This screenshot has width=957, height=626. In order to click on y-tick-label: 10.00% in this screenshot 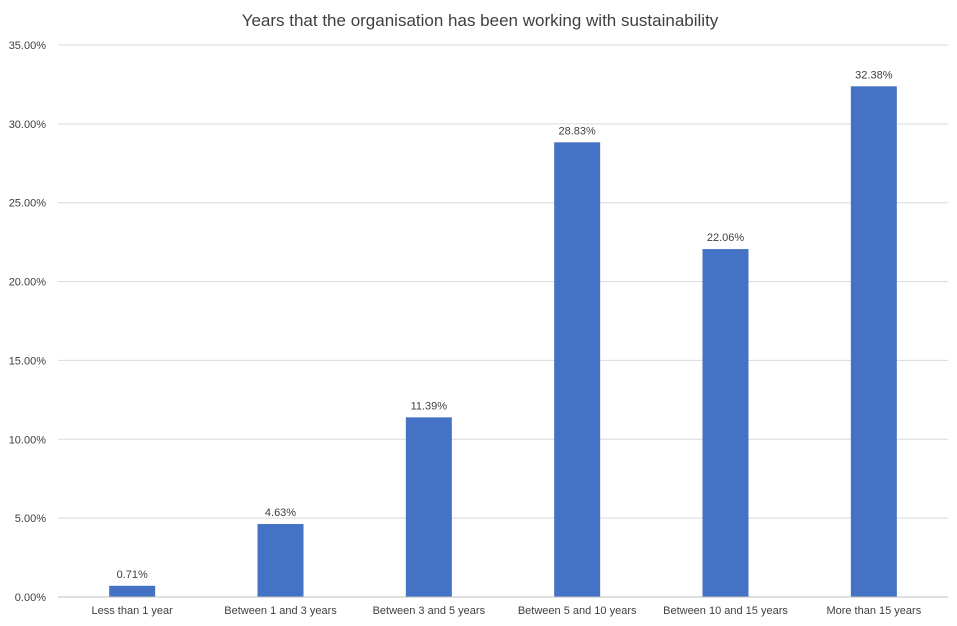, I will do `click(28, 440)`.